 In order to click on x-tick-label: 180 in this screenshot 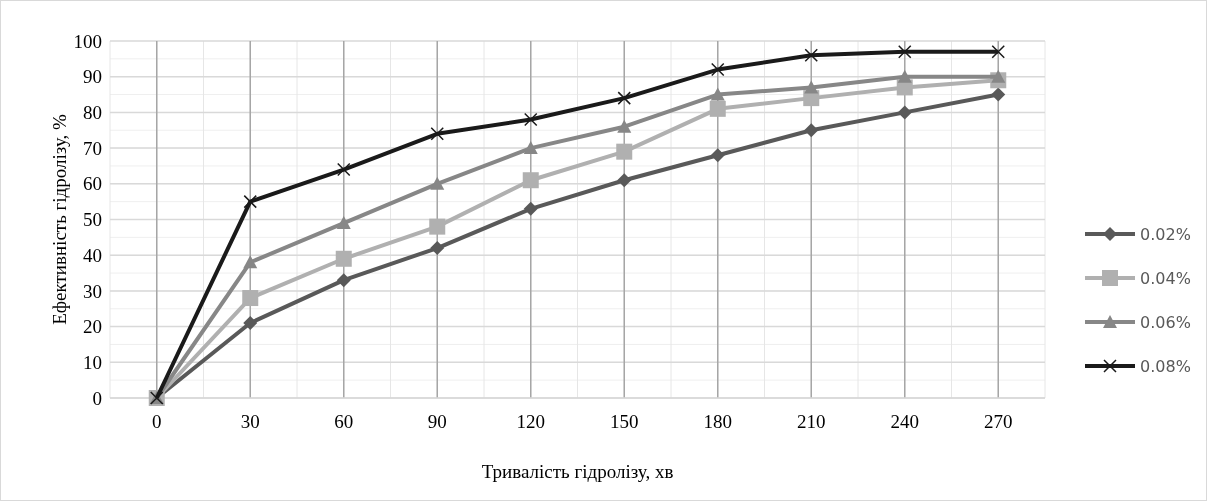, I will do `click(717, 421)`.